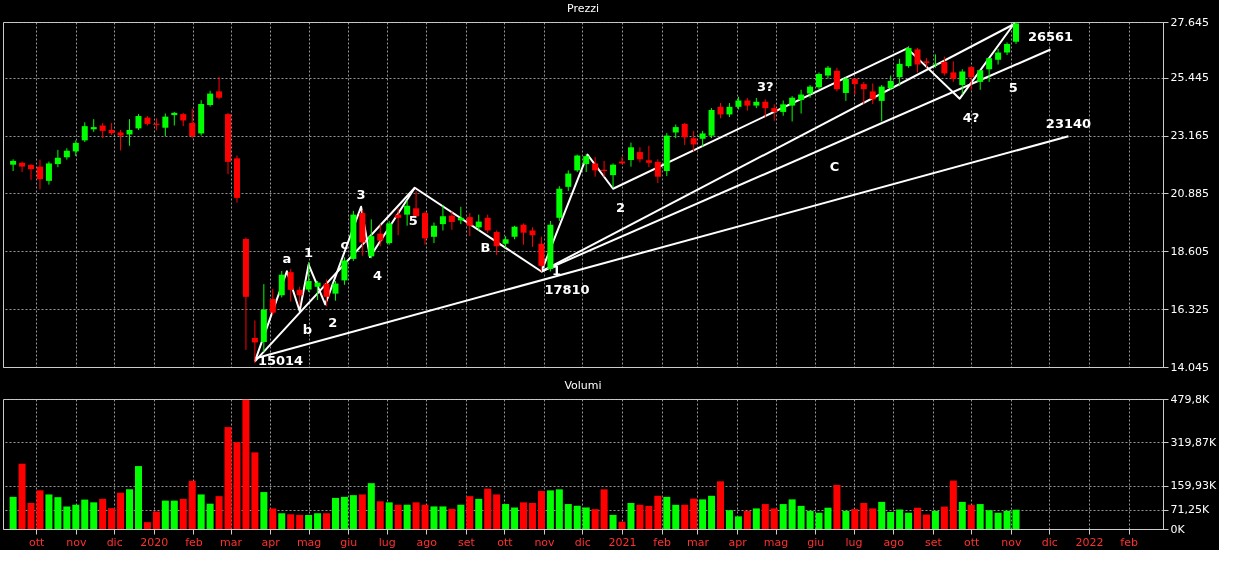  What do you see at coordinates (583, 385) in the screenshot?
I see `chart-title: Volumi` at bounding box center [583, 385].